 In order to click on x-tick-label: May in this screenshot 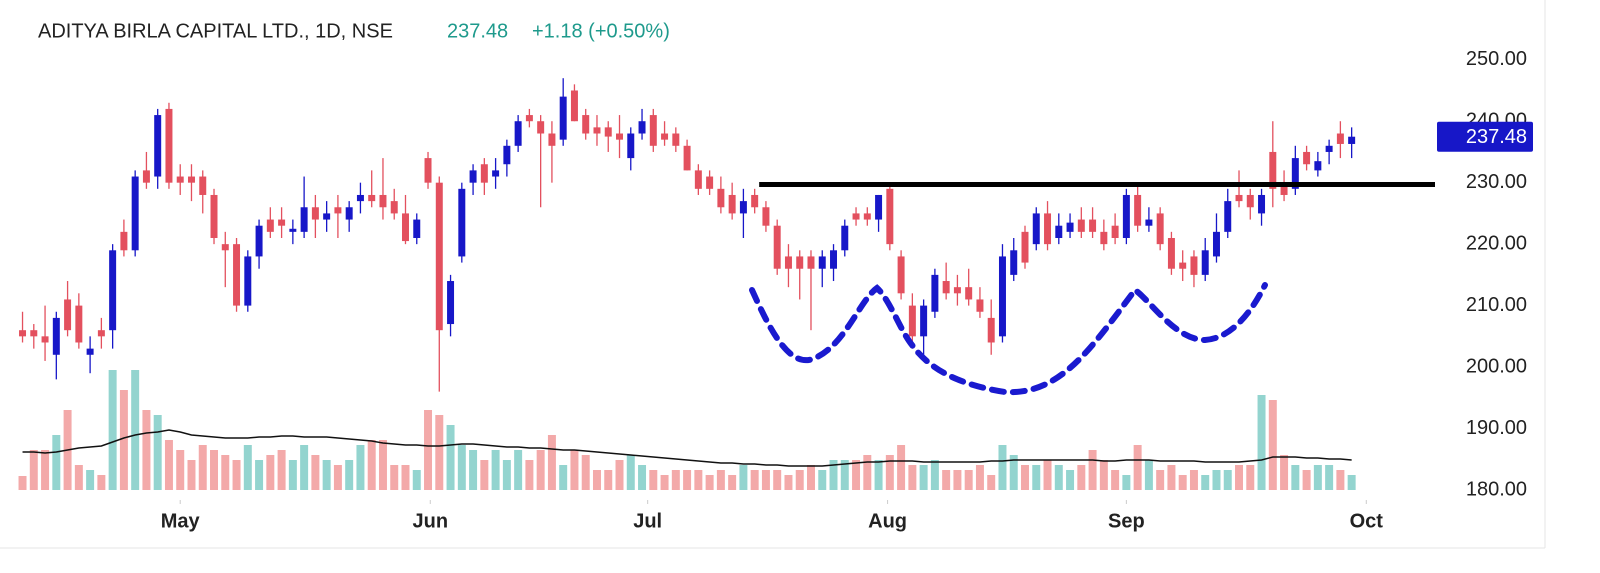, I will do `click(181, 521)`.